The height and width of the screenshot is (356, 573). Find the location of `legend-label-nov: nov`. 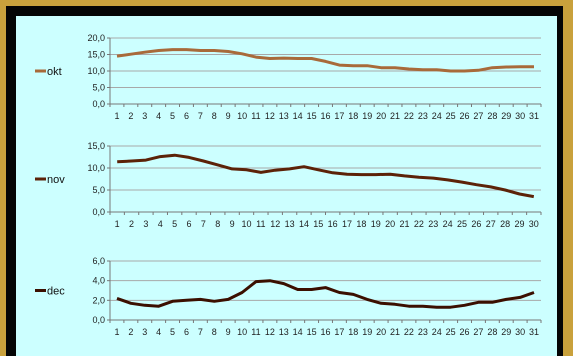

legend-label-nov: nov is located at coordinates (56, 180).